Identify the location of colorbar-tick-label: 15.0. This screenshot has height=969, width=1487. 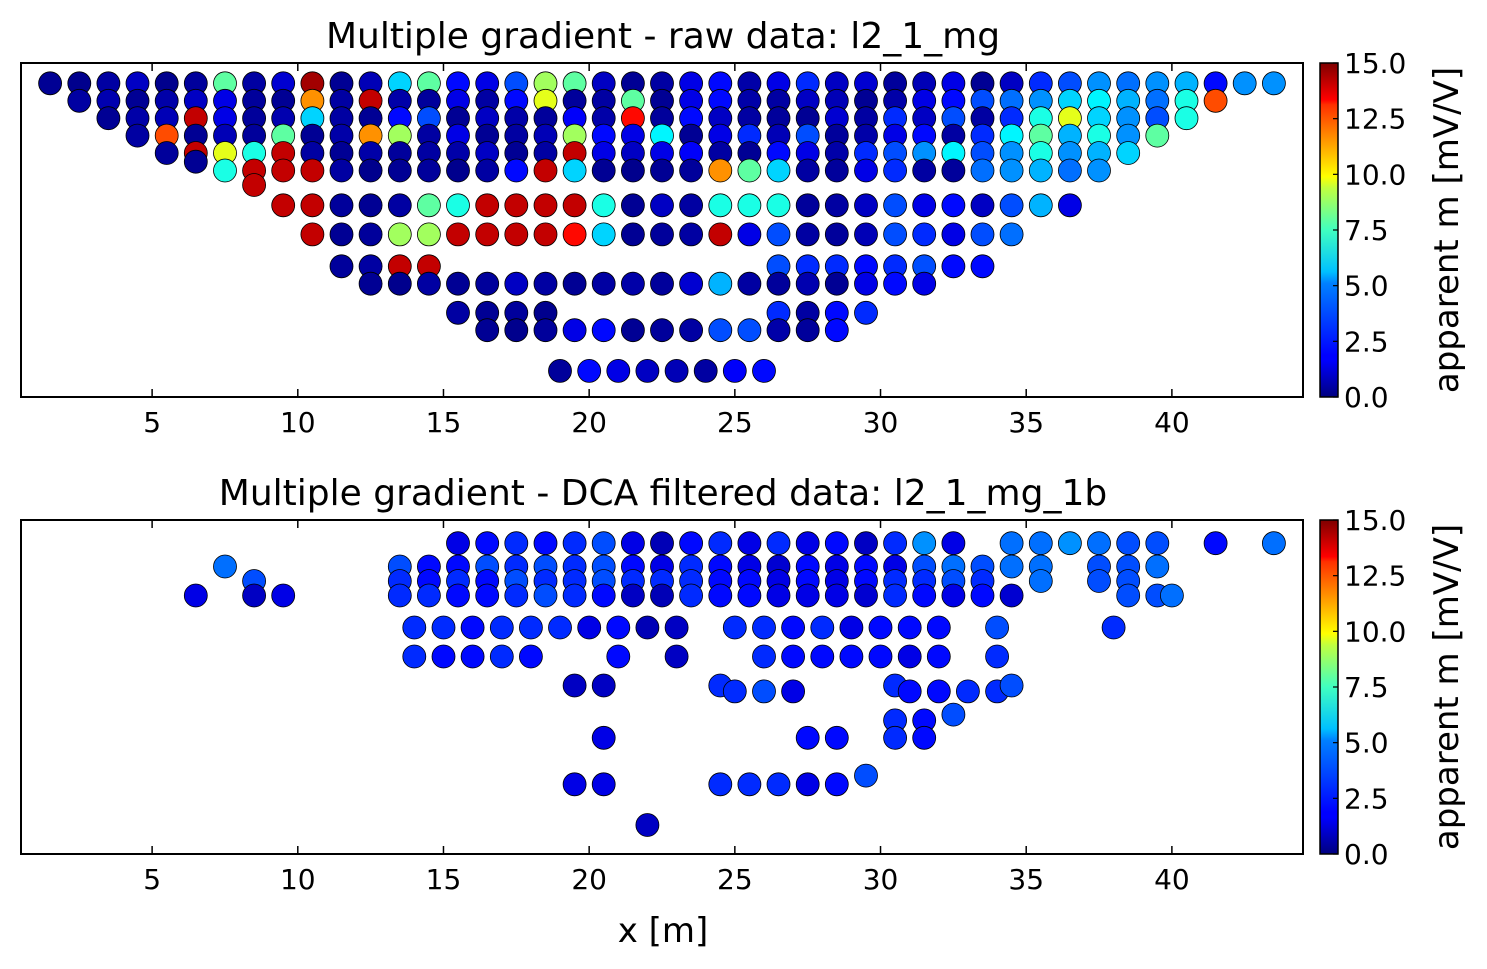
(1375, 63).